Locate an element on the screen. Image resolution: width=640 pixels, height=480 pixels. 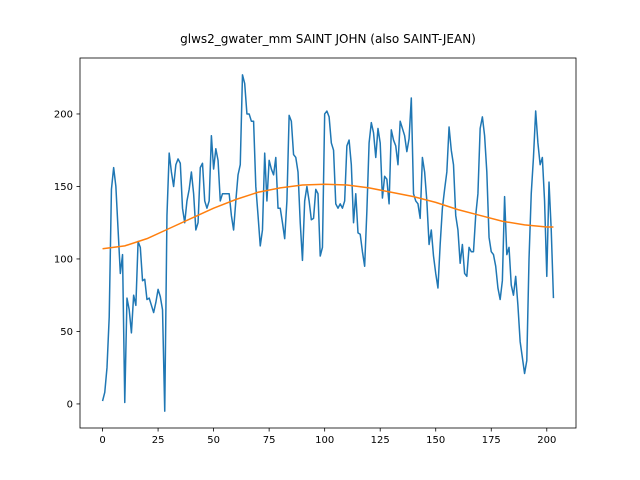
x-tick-label: 0 is located at coordinates (102, 440).